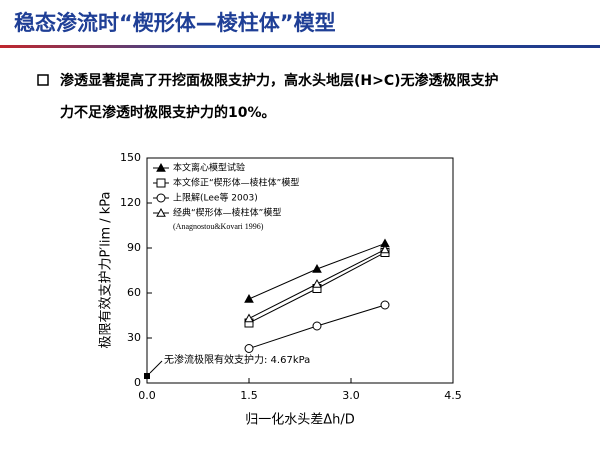 The width and height of the screenshot is (600, 454). What do you see at coordinates (227, 213) in the screenshot?
I see `legend-label: 经典“楔形体—棱柱体”模型` at bounding box center [227, 213].